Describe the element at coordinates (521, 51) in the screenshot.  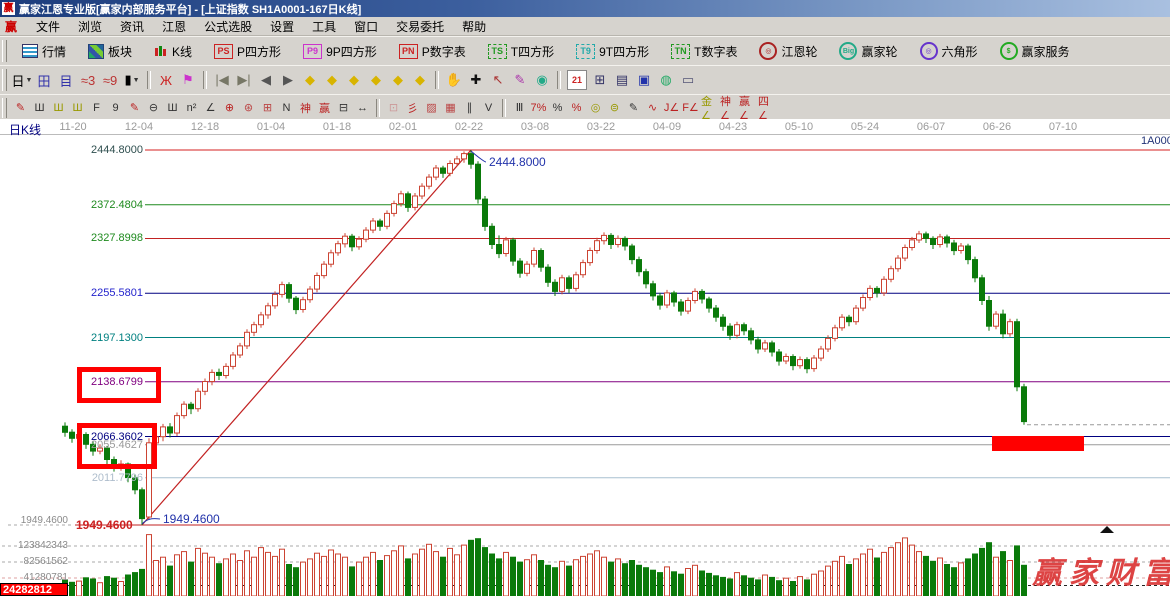
I see `t-square-button: TS T四方形` at that location.